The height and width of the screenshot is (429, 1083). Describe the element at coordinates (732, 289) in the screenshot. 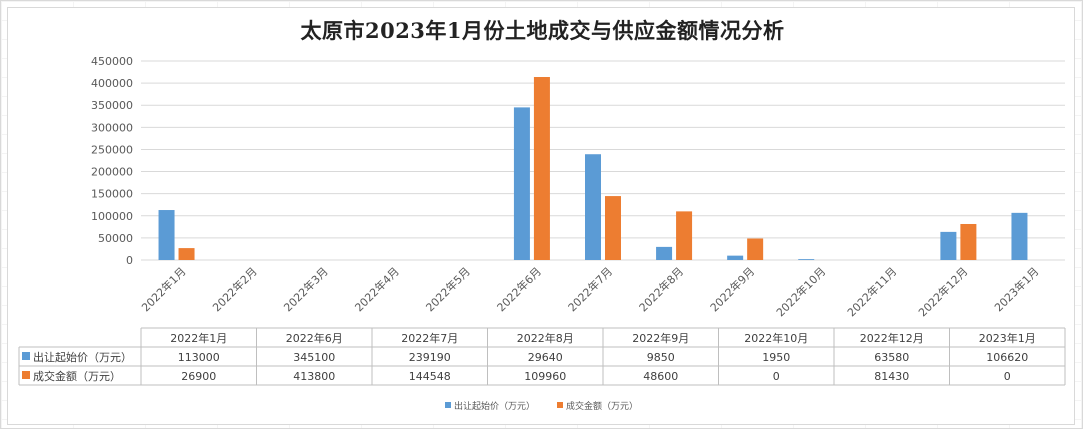

I see `x-tick-label: 2022年9月` at that location.